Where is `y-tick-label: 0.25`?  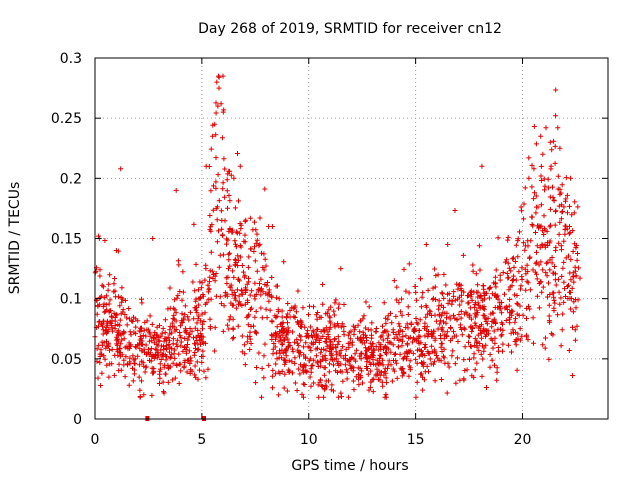
y-tick-label: 0.25 is located at coordinates (66, 119).